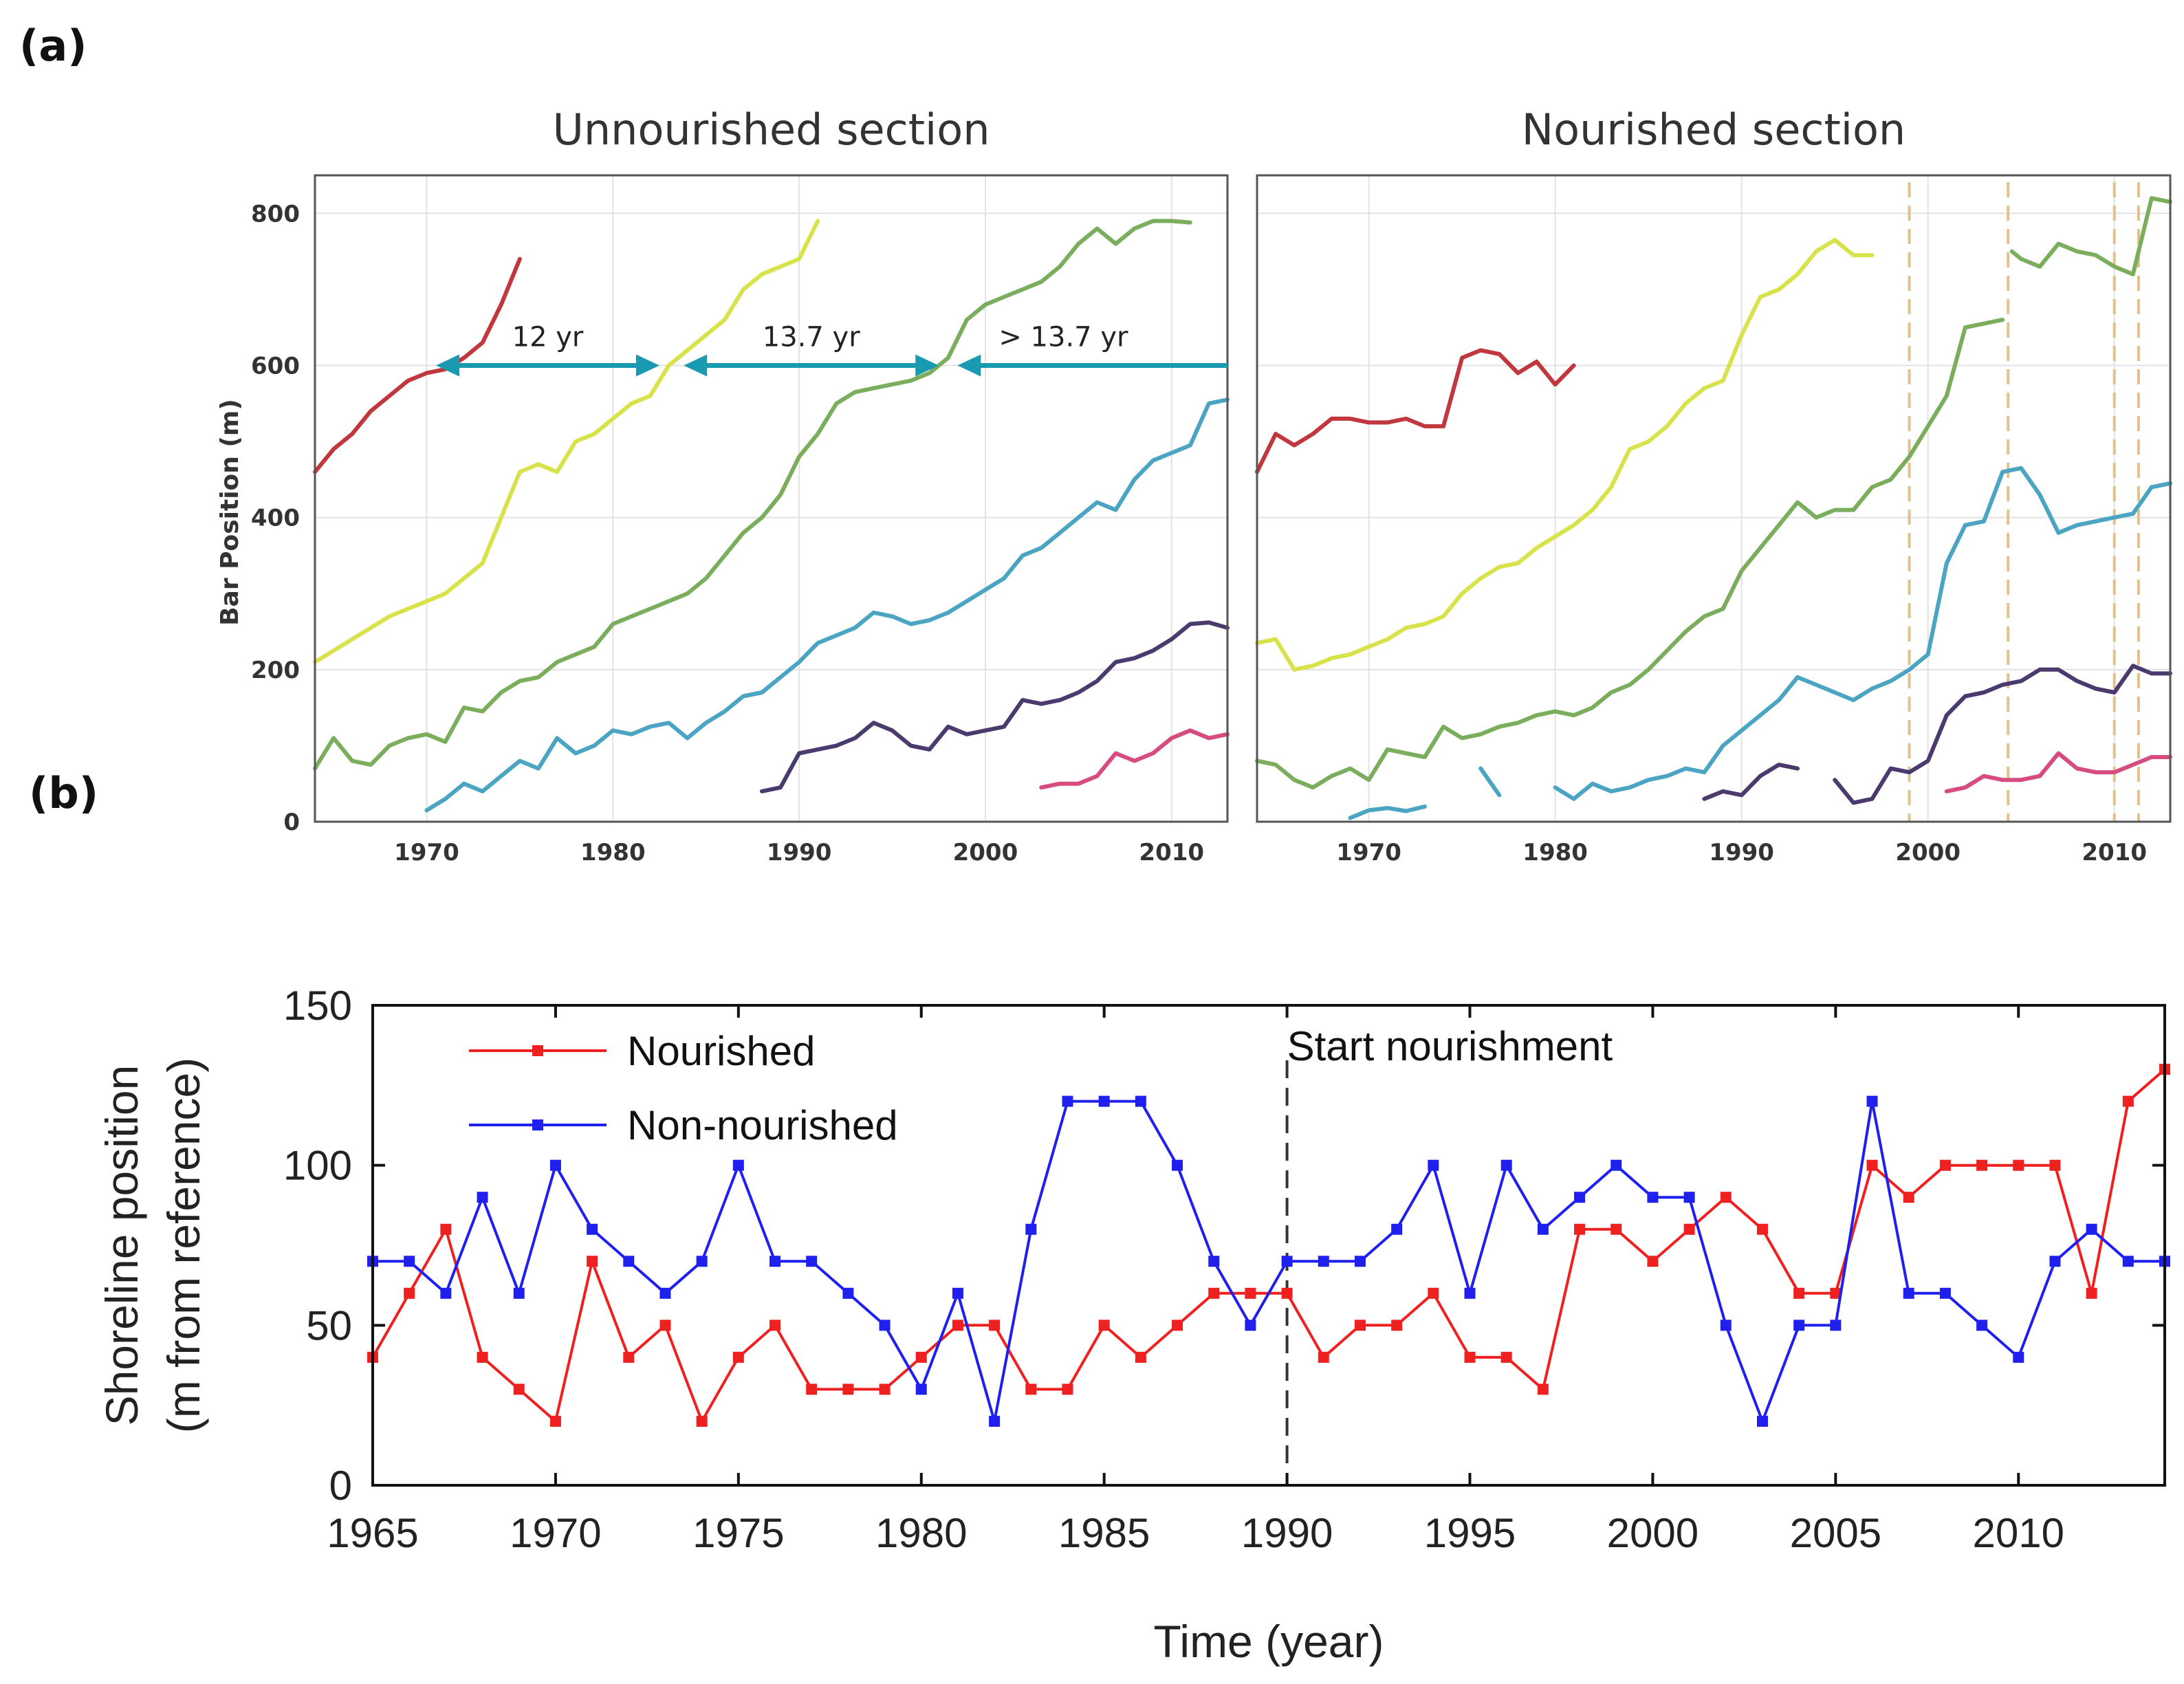  What do you see at coordinates (121, 1246) in the screenshot?
I see `y-axis-label: Shoreline position` at bounding box center [121, 1246].